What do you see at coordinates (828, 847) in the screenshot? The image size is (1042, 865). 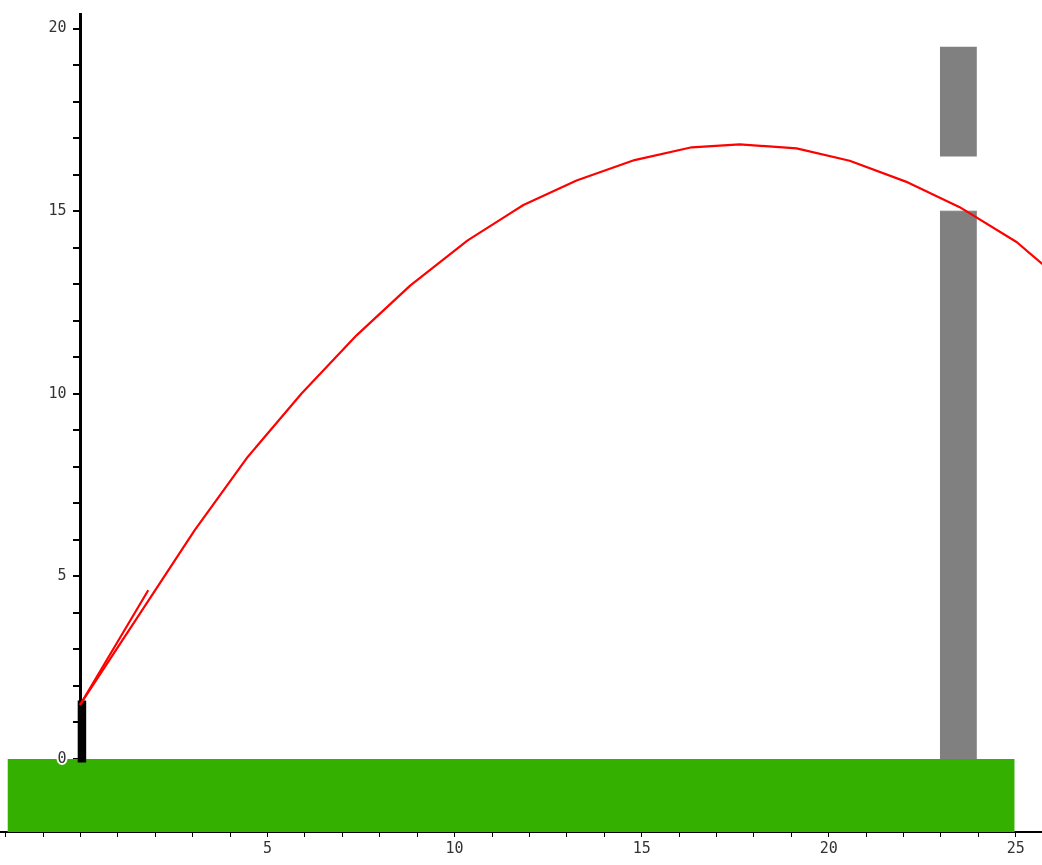 I see `x-tick-label: 20` at bounding box center [828, 847].